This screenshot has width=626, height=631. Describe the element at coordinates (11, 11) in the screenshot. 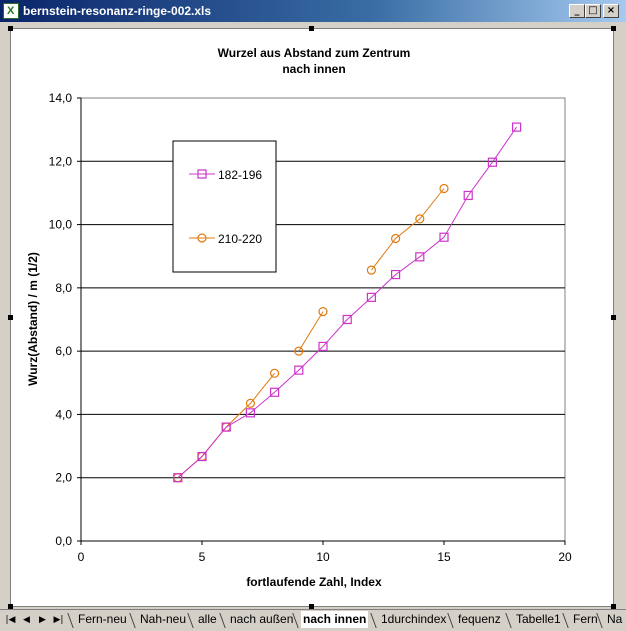

I see `excel-file-icon` at that location.